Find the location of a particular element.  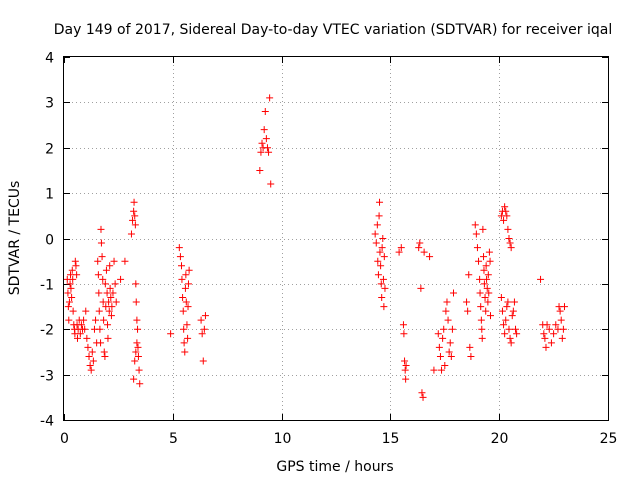

x-tick-labels: 0 5 10 15 20 25 is located at coordinates (338, 439).